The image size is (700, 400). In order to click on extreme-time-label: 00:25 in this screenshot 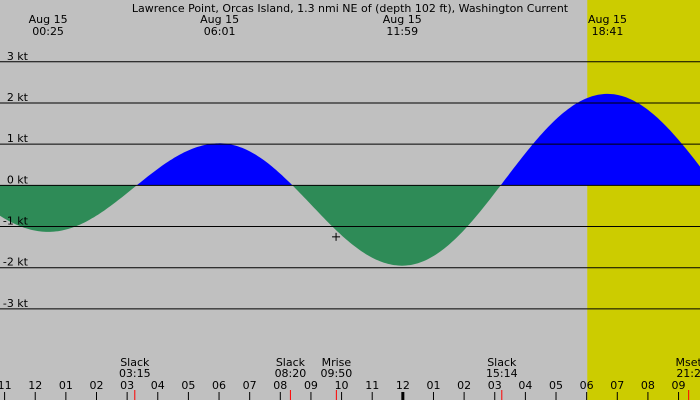, I will do `click(48, 31)`.